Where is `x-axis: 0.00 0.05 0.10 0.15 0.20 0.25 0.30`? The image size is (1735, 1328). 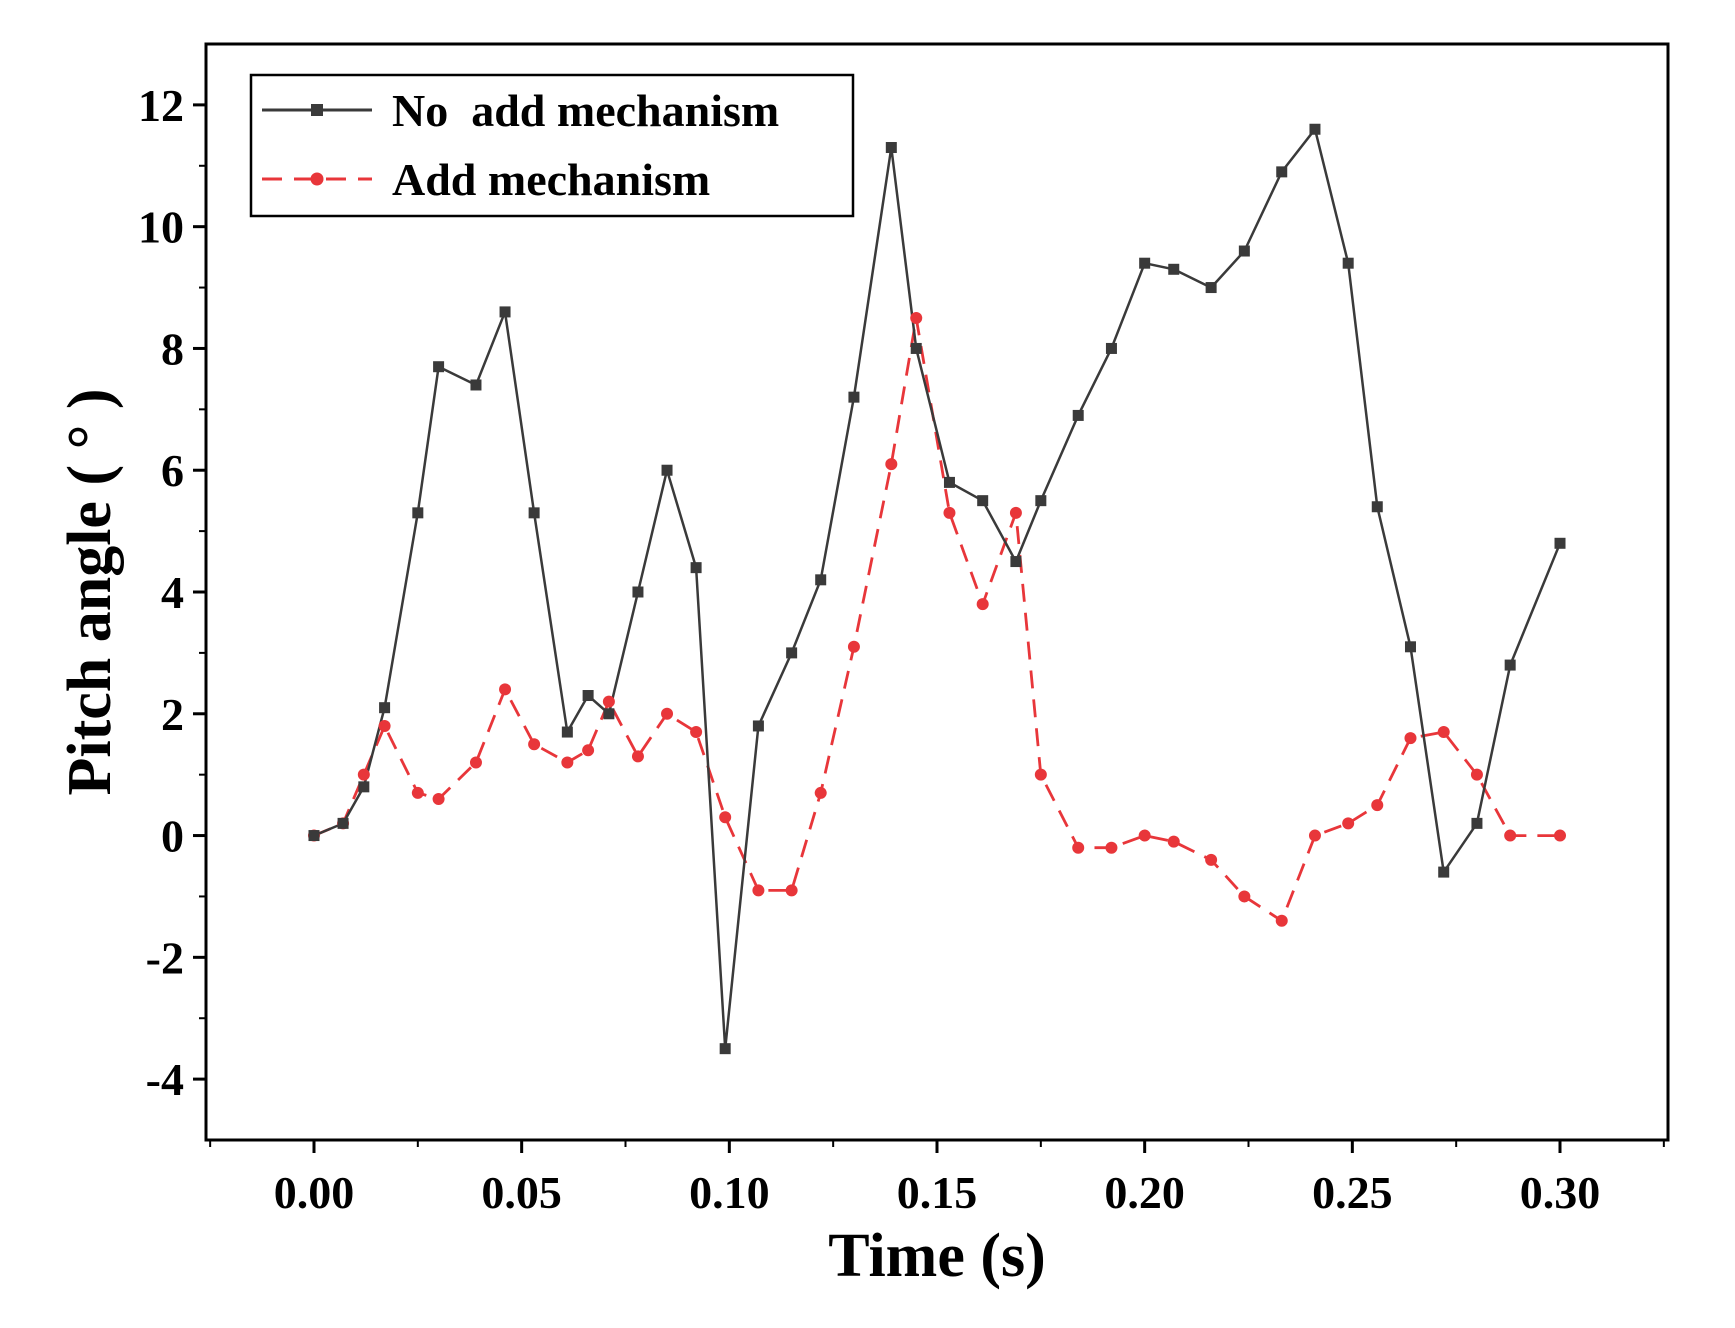
x-axis: 0.00 0.05 0.10 0.15 0.20 0.25 0.30 is located at coordinates (937, 1179).